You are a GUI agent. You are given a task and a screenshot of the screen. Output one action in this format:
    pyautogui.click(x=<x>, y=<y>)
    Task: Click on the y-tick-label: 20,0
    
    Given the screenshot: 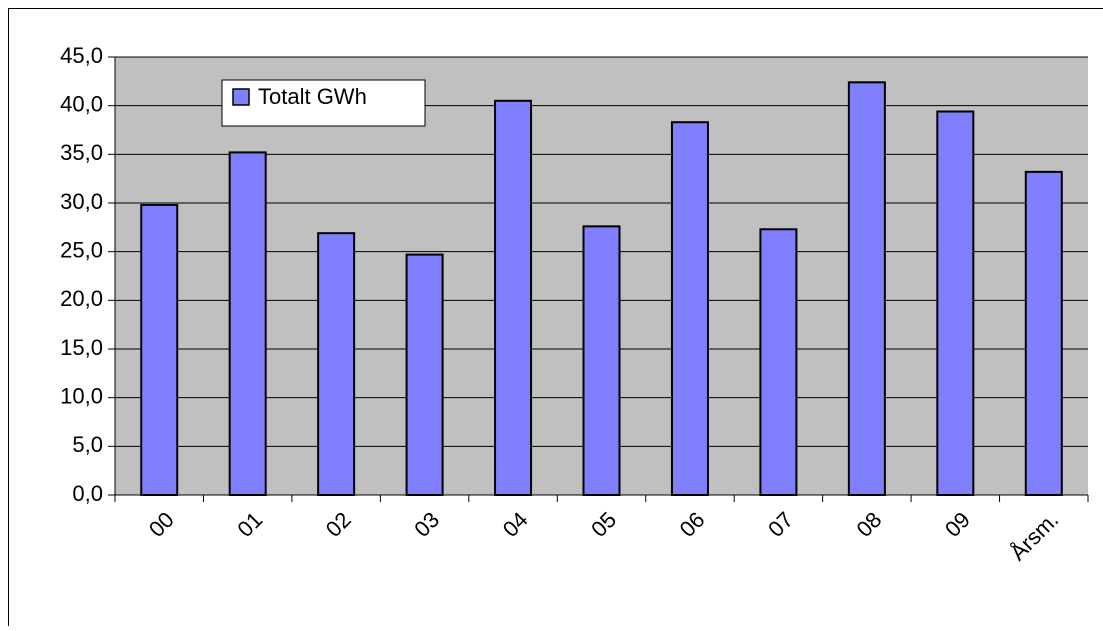 What is the action you would take?
    pyautogui.click(x=81, y=298)
    